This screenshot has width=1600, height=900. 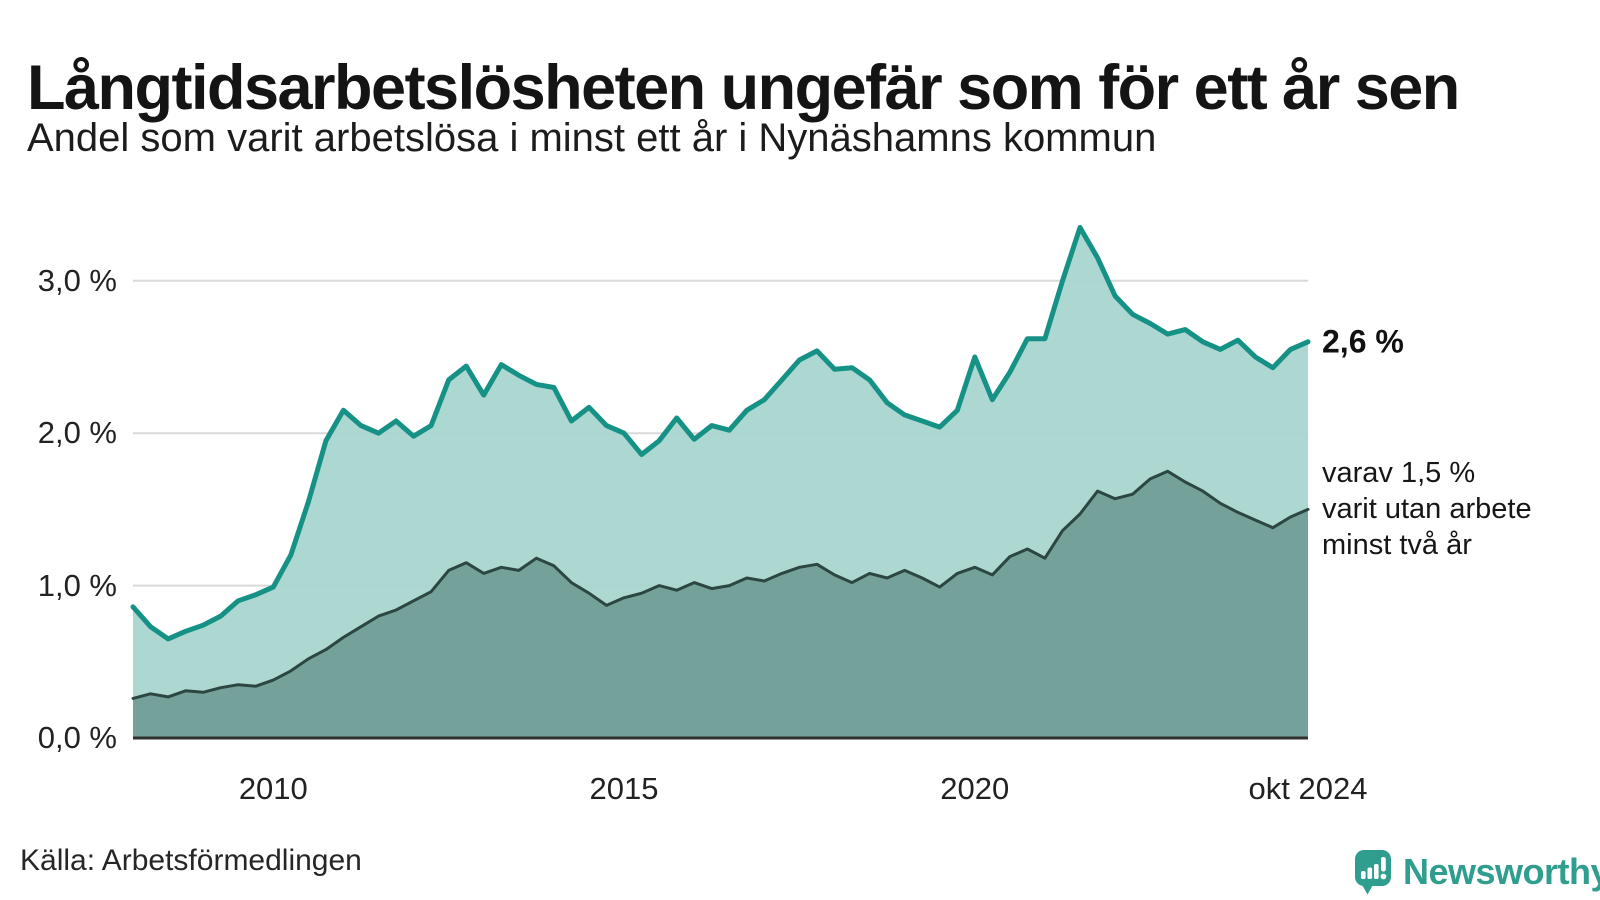 I want to click on two-year-annotation-line: varit utan arbete, so click(x=1427, y=509).